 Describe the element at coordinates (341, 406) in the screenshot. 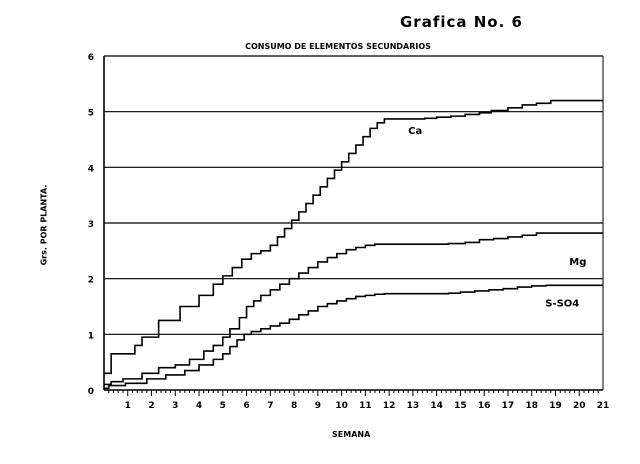

I see `x-tick-label-10: 10` at that location.